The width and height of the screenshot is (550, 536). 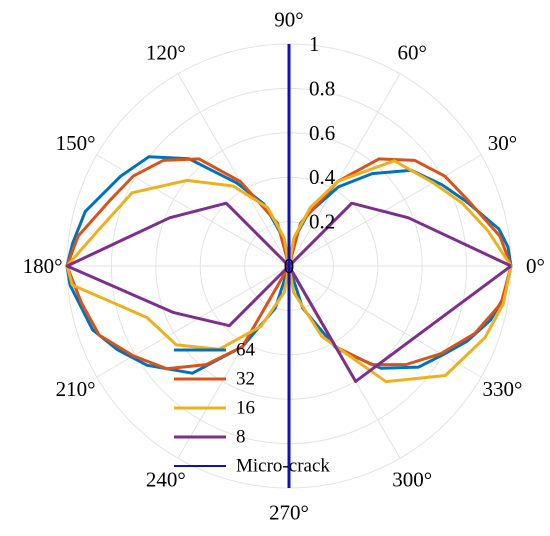 What do you see at coordinates (289, 512) in the screenshot?
I see `angle-tick-label: 270°` at bounding box center [289, 512].